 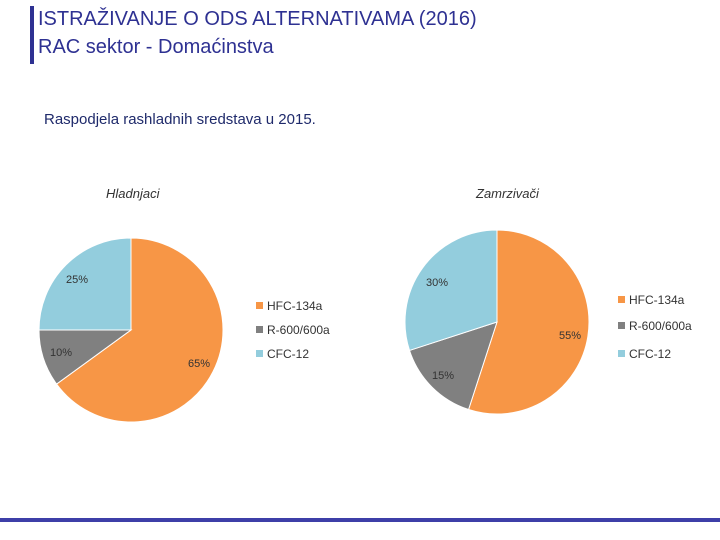 What do you see at coordinates (199, 364) in the screenshot?
I see `slice-label-hfc-134a: 65%` at bounding box center [199, 364].